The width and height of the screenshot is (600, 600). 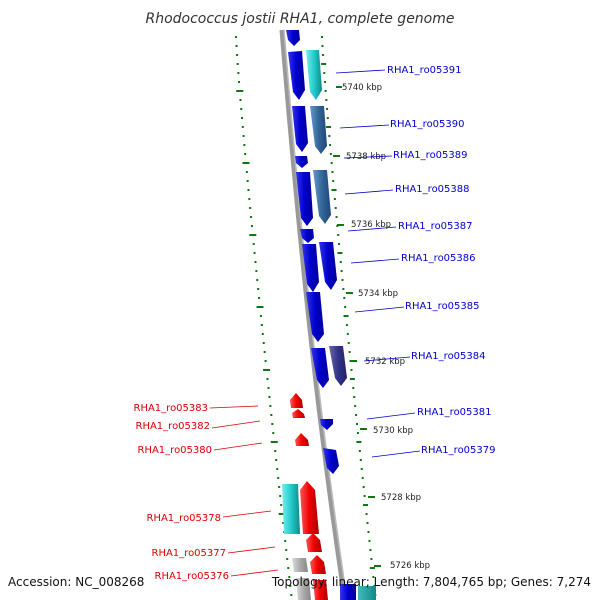 I want to click on kbp-tick-label: 5728 kbp, so click(x=401, y=498).